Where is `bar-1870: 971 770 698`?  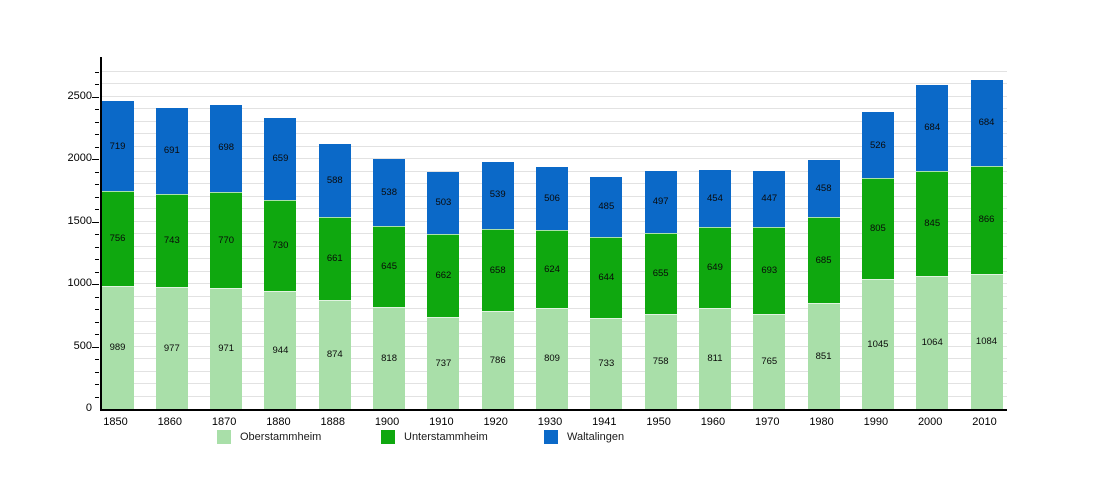 bar-1870: 971 770 698 is located at coordinates (226, 256).